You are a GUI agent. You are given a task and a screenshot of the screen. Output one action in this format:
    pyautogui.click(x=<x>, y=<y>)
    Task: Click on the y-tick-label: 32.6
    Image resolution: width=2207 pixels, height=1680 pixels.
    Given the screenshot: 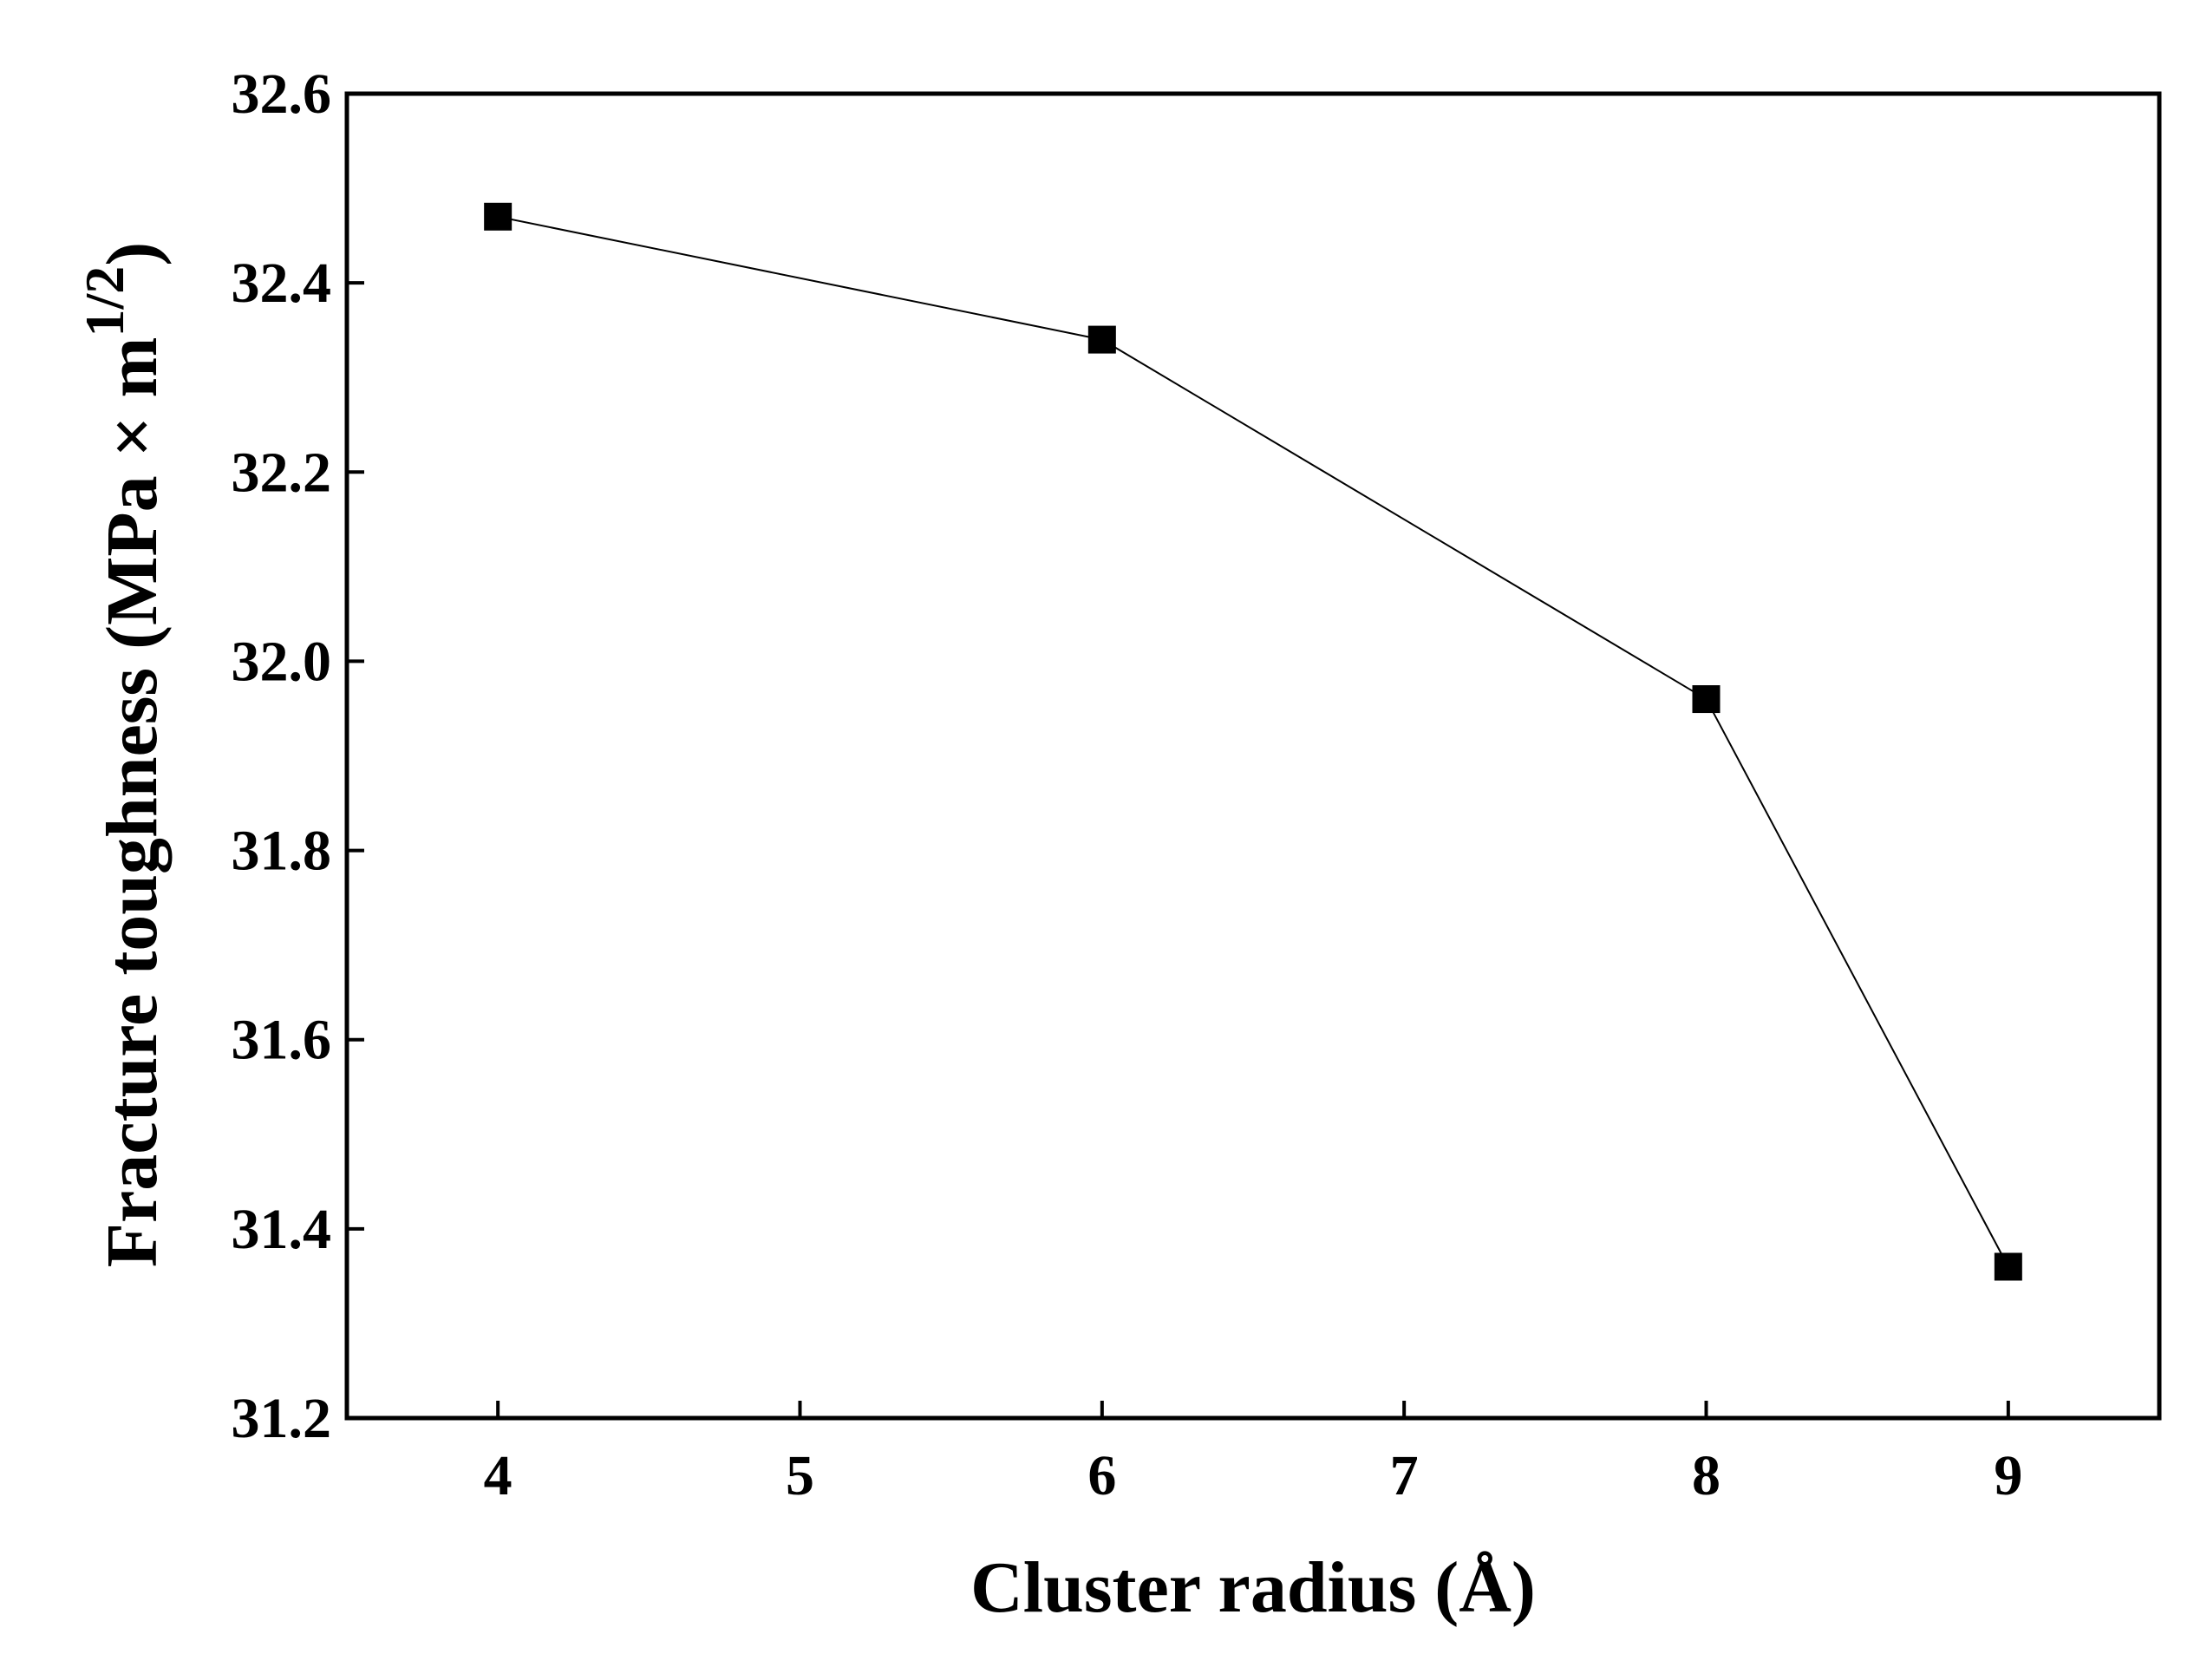 What is the action you would take?
    pyautogui.click(x=282, y=94)
    